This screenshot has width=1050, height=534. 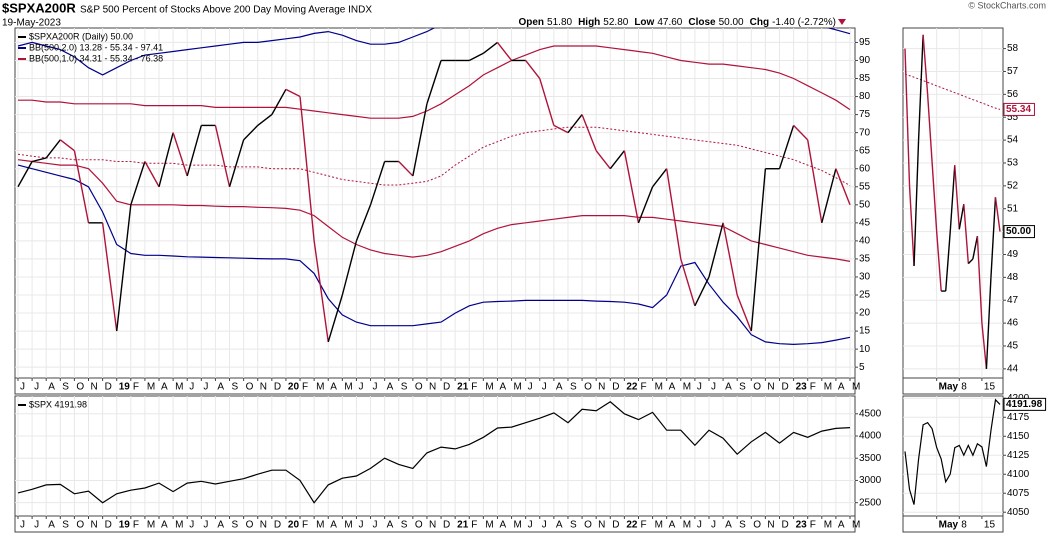 What do you see at coordinates (870, 480) in the screenshot?
I see `y-tick-label: 3000` at bounding box center [870, 480].